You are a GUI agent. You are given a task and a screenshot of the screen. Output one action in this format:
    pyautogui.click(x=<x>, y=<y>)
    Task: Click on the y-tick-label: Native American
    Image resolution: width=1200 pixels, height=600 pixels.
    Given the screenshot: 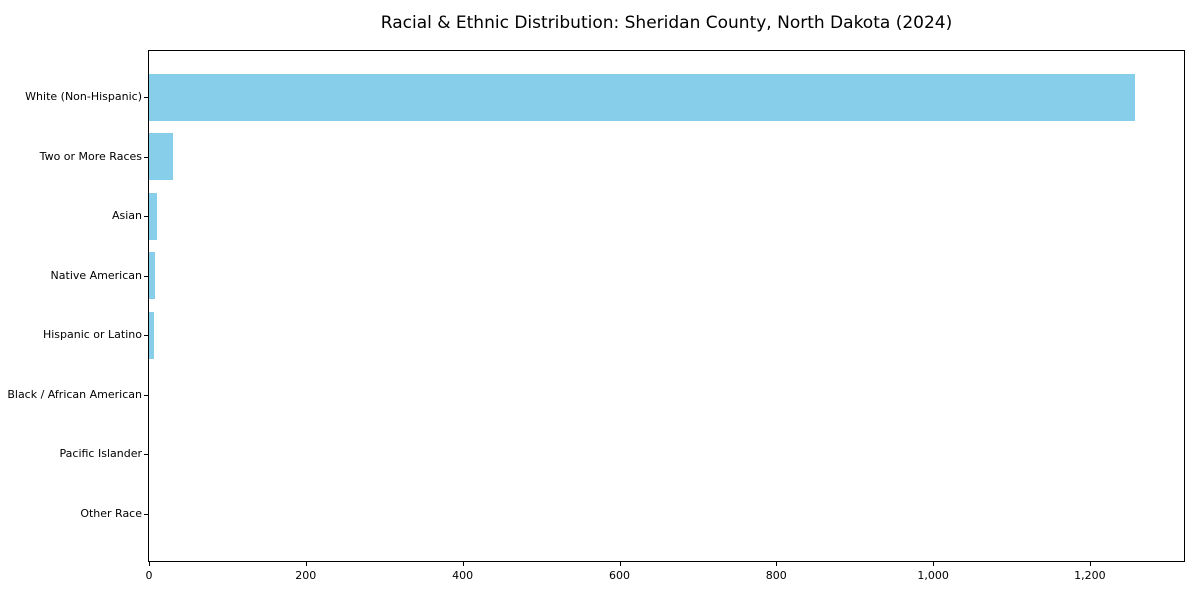 What is the action you would take?
    pyautogui.click(x=96, y=275)
    